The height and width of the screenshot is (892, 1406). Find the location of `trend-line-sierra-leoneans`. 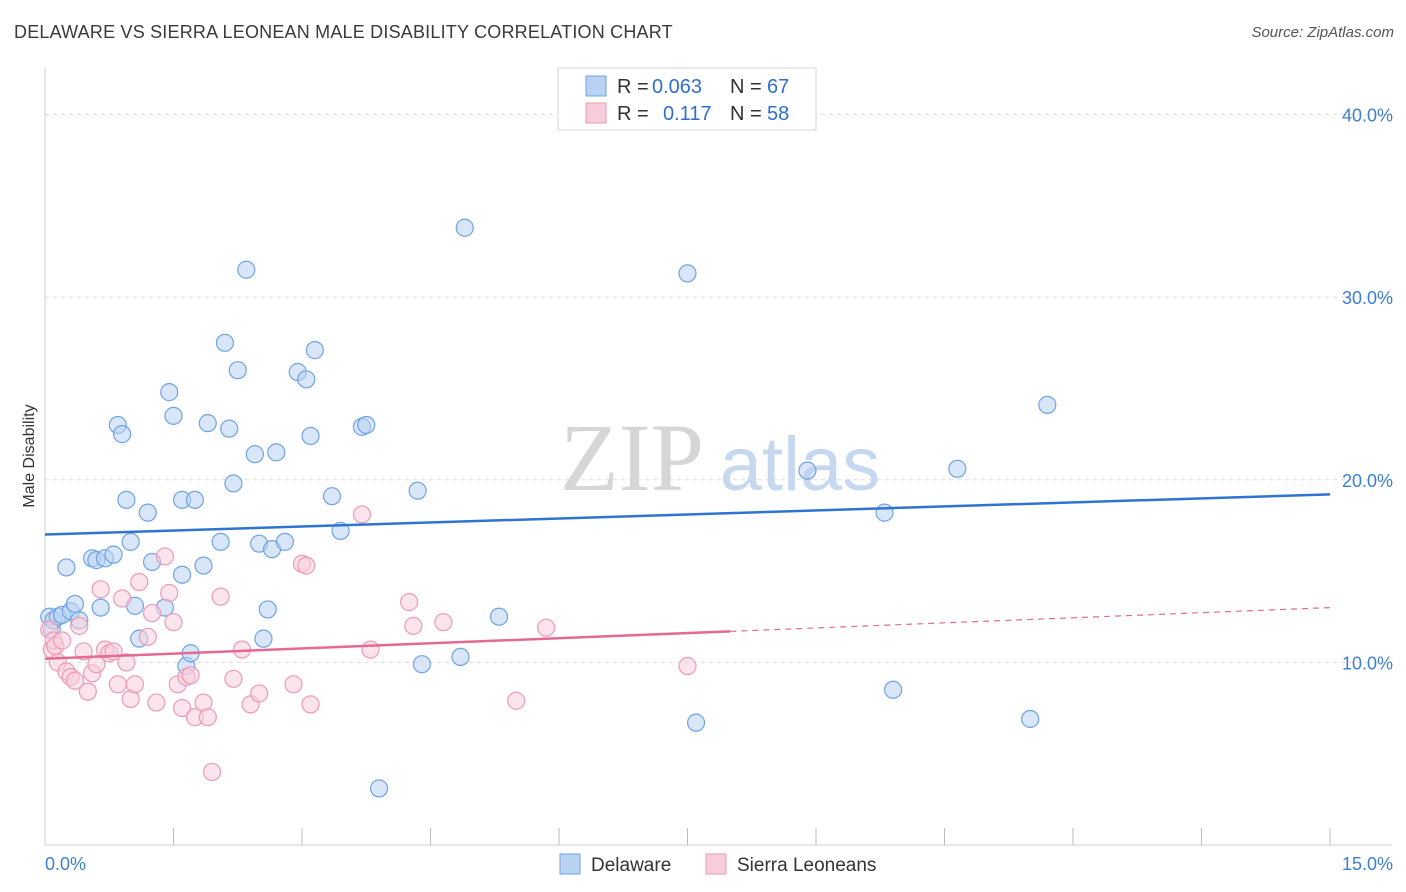

trend-line-sierra-leoneans is located at coordinates (387, 645).